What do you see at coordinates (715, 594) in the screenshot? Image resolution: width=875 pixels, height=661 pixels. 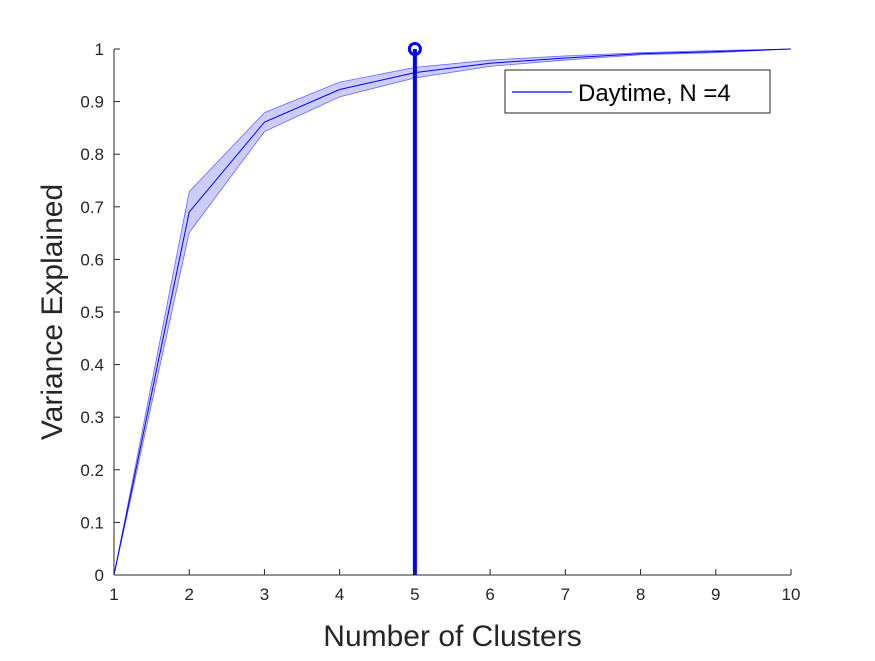 I see `x-tick-label-9: 9` at bounding box center [715, 594].